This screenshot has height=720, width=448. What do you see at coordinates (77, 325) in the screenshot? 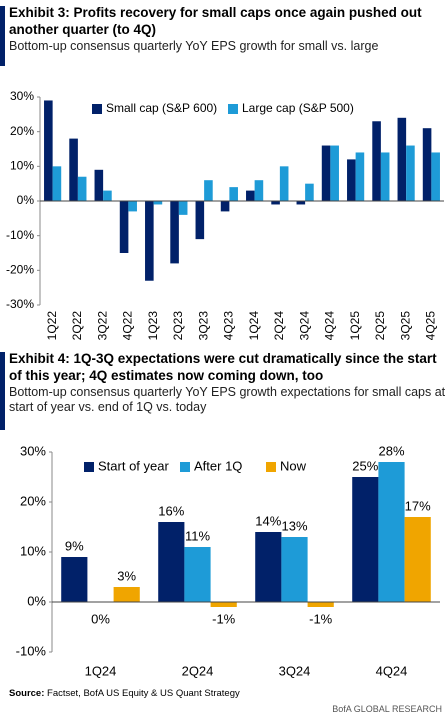
I see `x-tick-label: 2Q22` at bounding box center [77, 325].